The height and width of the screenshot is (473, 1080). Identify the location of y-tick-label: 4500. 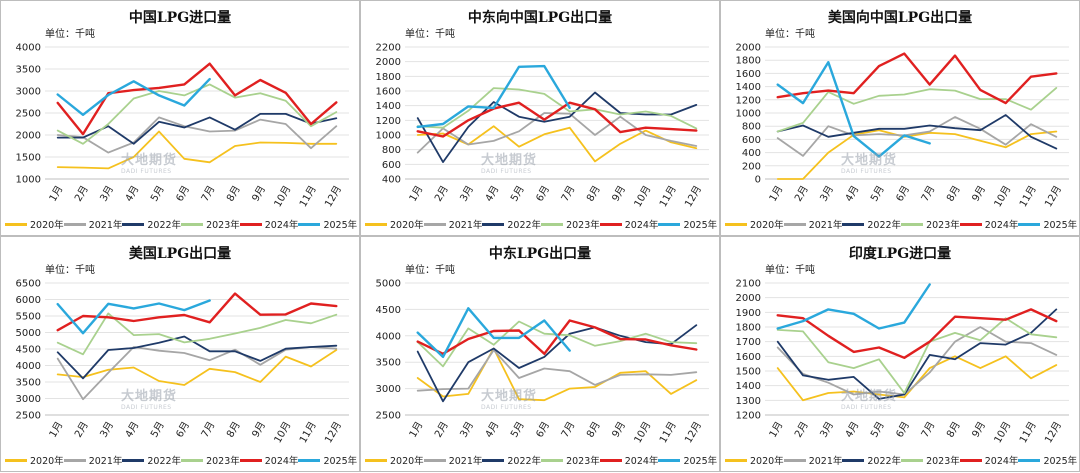
(28, 350).